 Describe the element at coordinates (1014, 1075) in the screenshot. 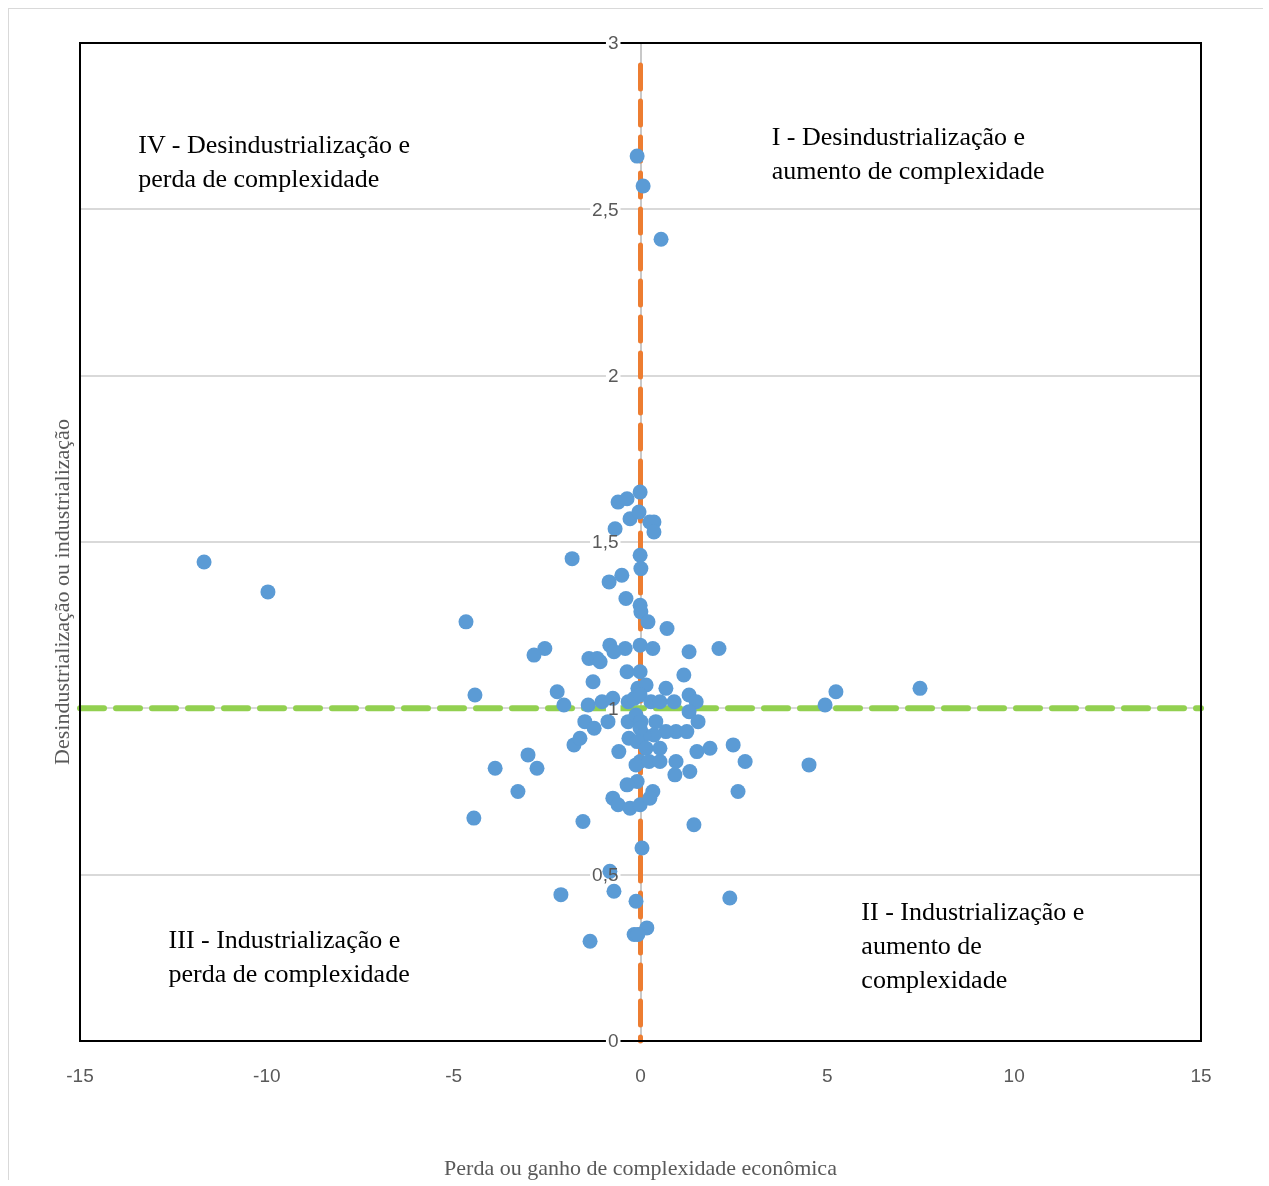

I see `x-tick-label: 10` at that location.